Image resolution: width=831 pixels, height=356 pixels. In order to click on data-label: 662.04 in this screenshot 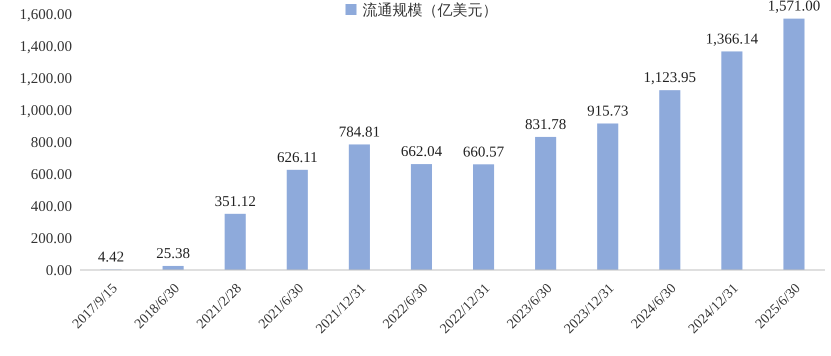, I will do `click(421, 152)`.